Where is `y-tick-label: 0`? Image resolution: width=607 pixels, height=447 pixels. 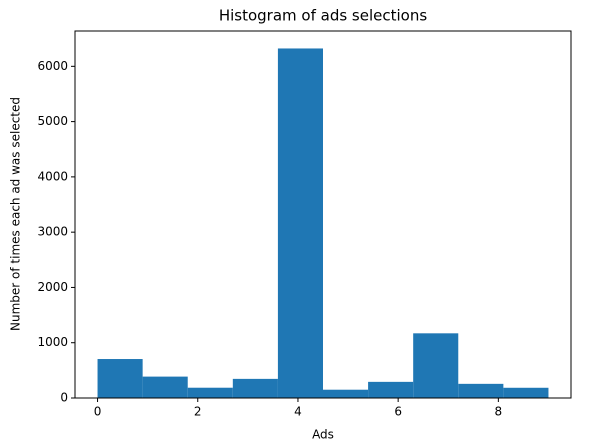 y-tick-label: 0 is located at coordinates (64, 398).